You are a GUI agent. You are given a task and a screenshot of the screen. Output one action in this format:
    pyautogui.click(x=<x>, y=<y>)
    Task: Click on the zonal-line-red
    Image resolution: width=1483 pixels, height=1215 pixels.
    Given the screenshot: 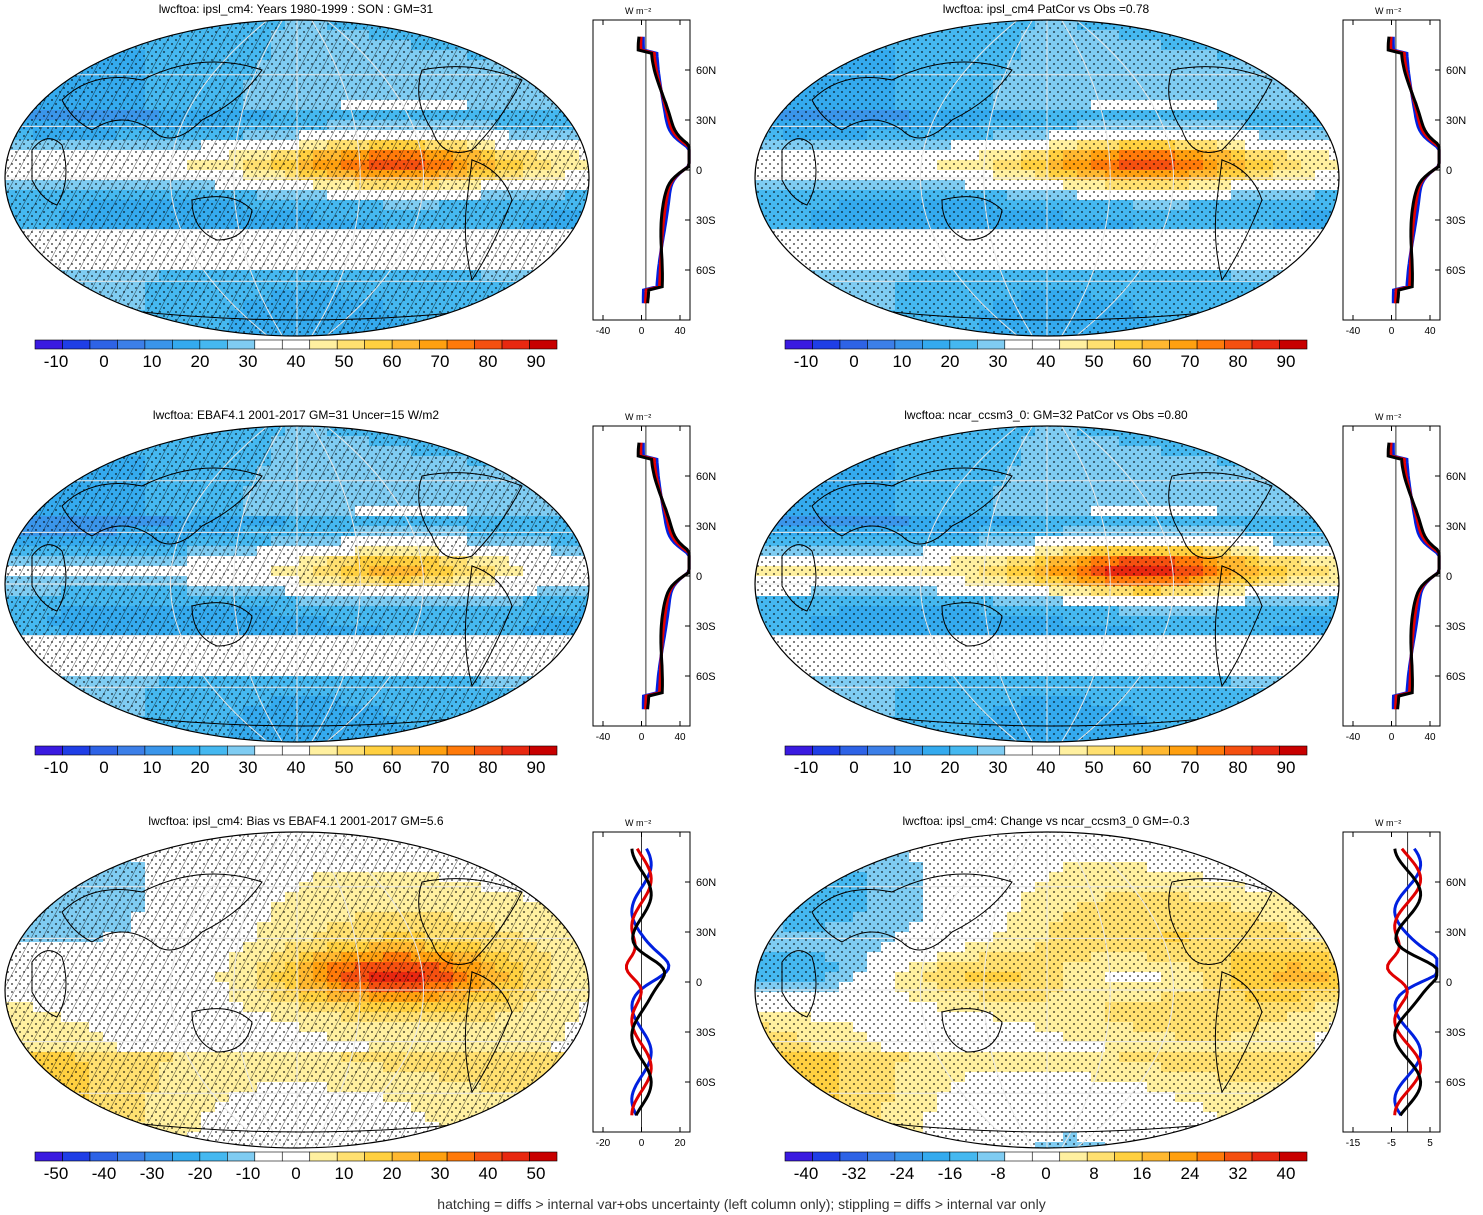 What is the action you would take?
    pyautogui.click(x=639, y=981)
    